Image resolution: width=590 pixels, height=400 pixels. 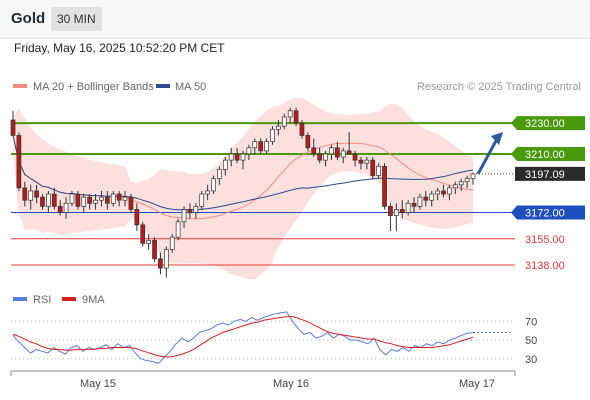 I want to click on level-label-resistance: 3210.00, so click(x=545, y=155).